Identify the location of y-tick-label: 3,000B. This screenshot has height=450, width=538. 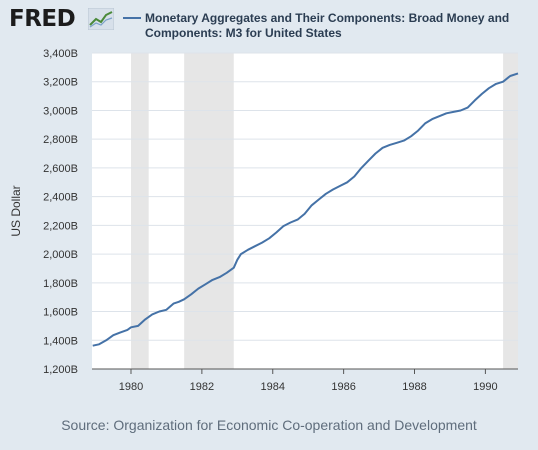
(60, 111).